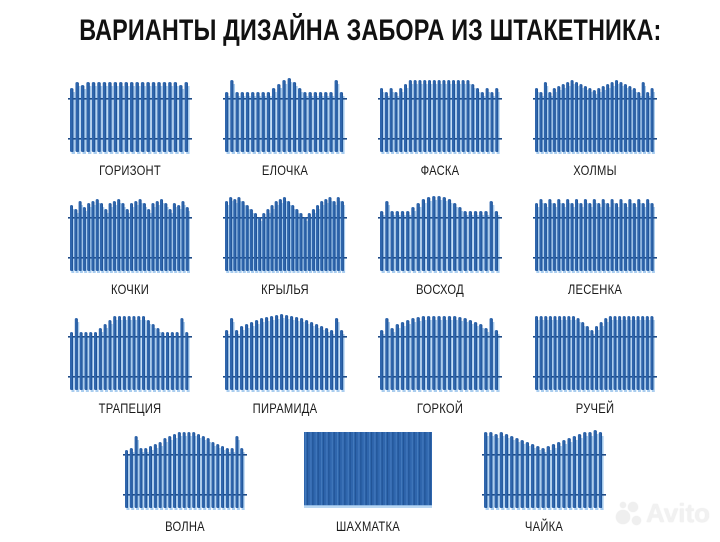  Describe the element at coordinates (185, 471) in the screenshot. I see `fence-volna-icon` at that location.